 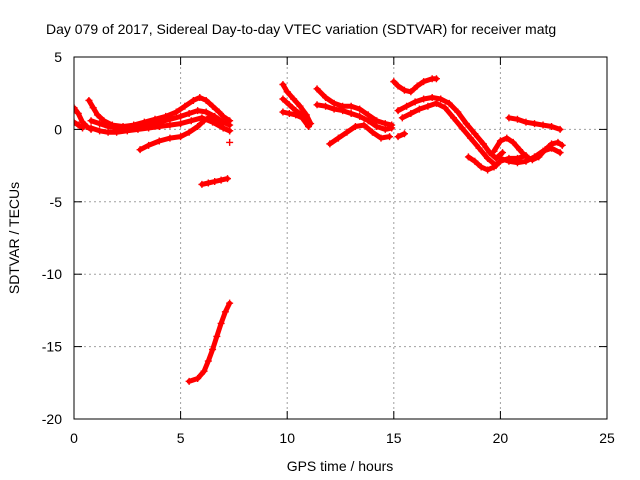 What do you see at coordinates (287, 438) in the screenshot?
I see `x-tick-label: 10` at bounding box center [287, 438].